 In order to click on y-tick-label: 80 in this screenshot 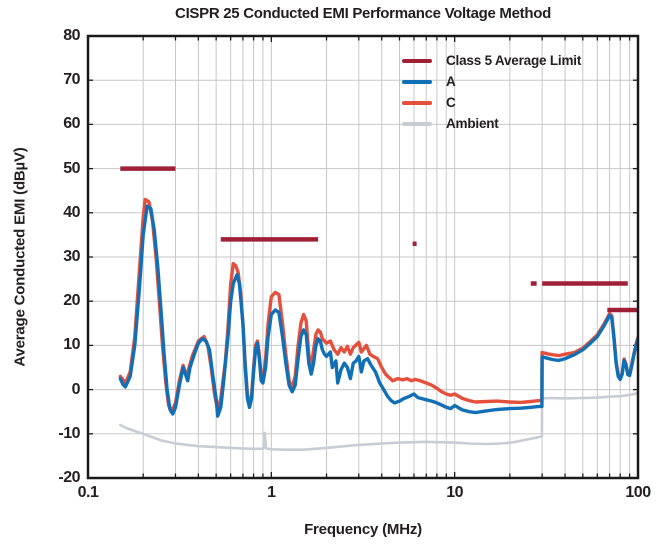, I will do `click(71, 35)`.